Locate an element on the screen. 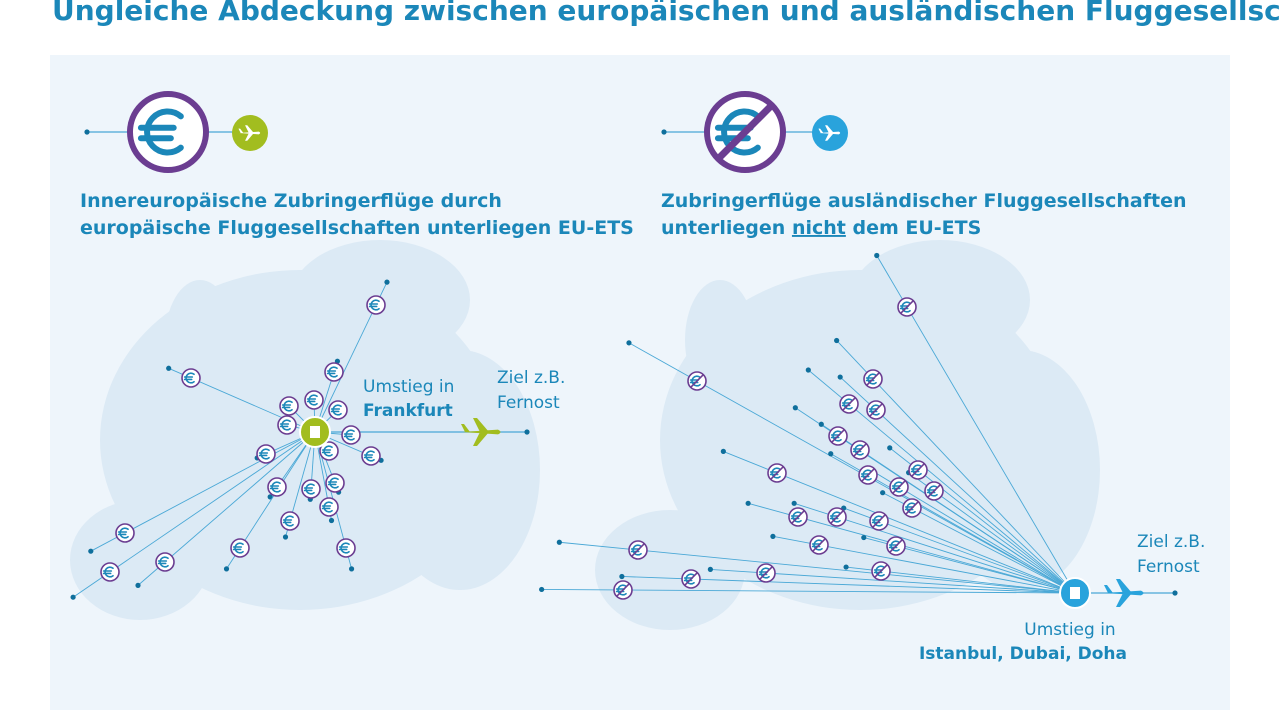 The image size is (1280, 720). hub-label: Umstieg in is located at coordinates (1069, 630).